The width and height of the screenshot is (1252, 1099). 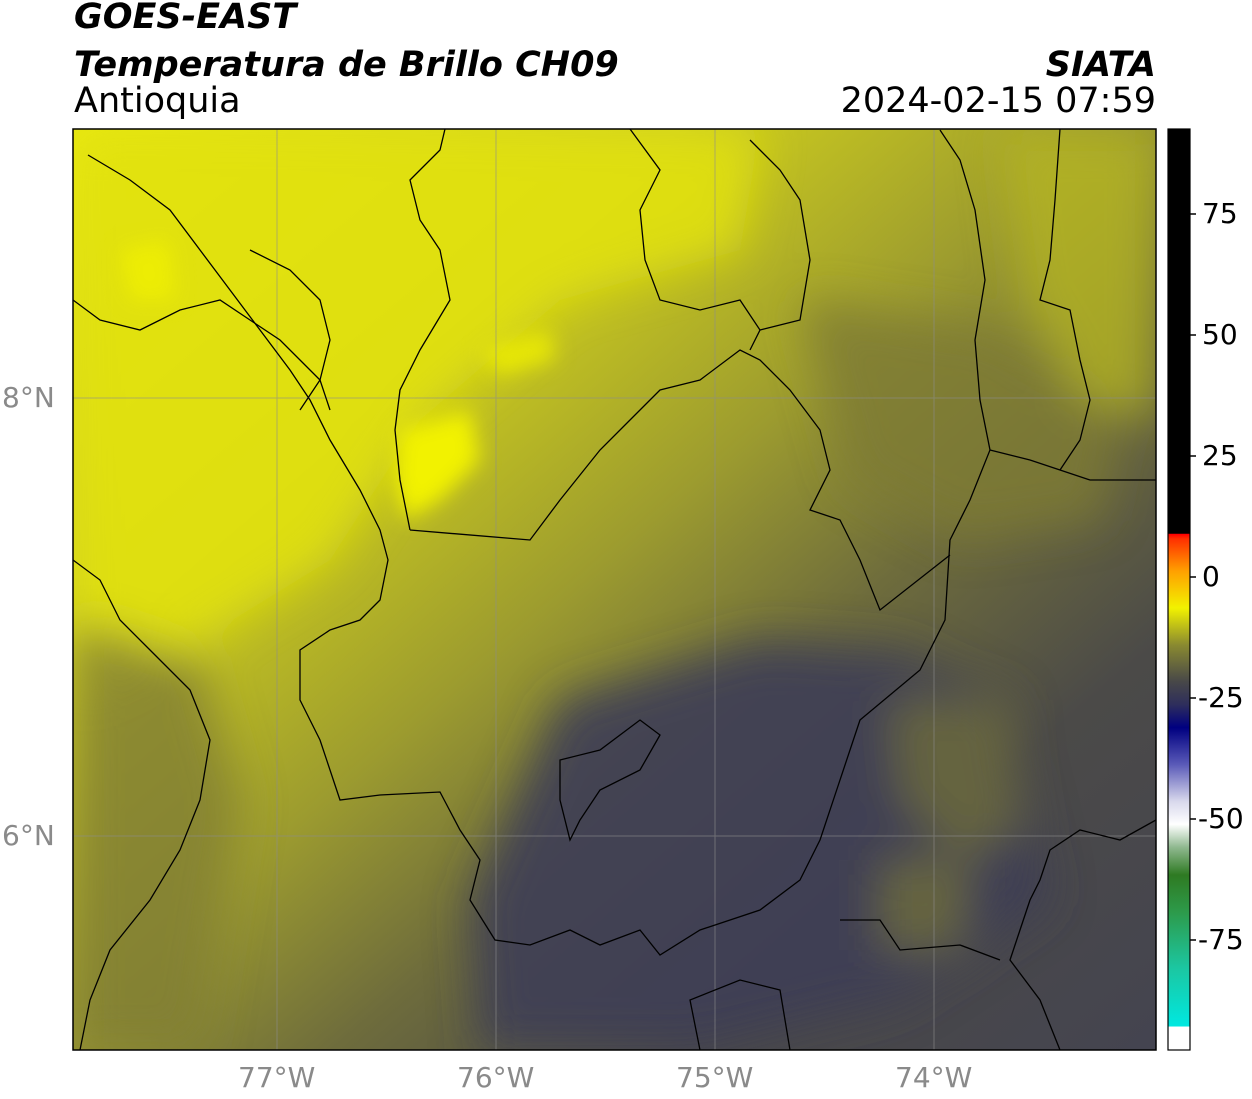 I want to click on brand-label: SIATA, so click(x=1100, y=65).